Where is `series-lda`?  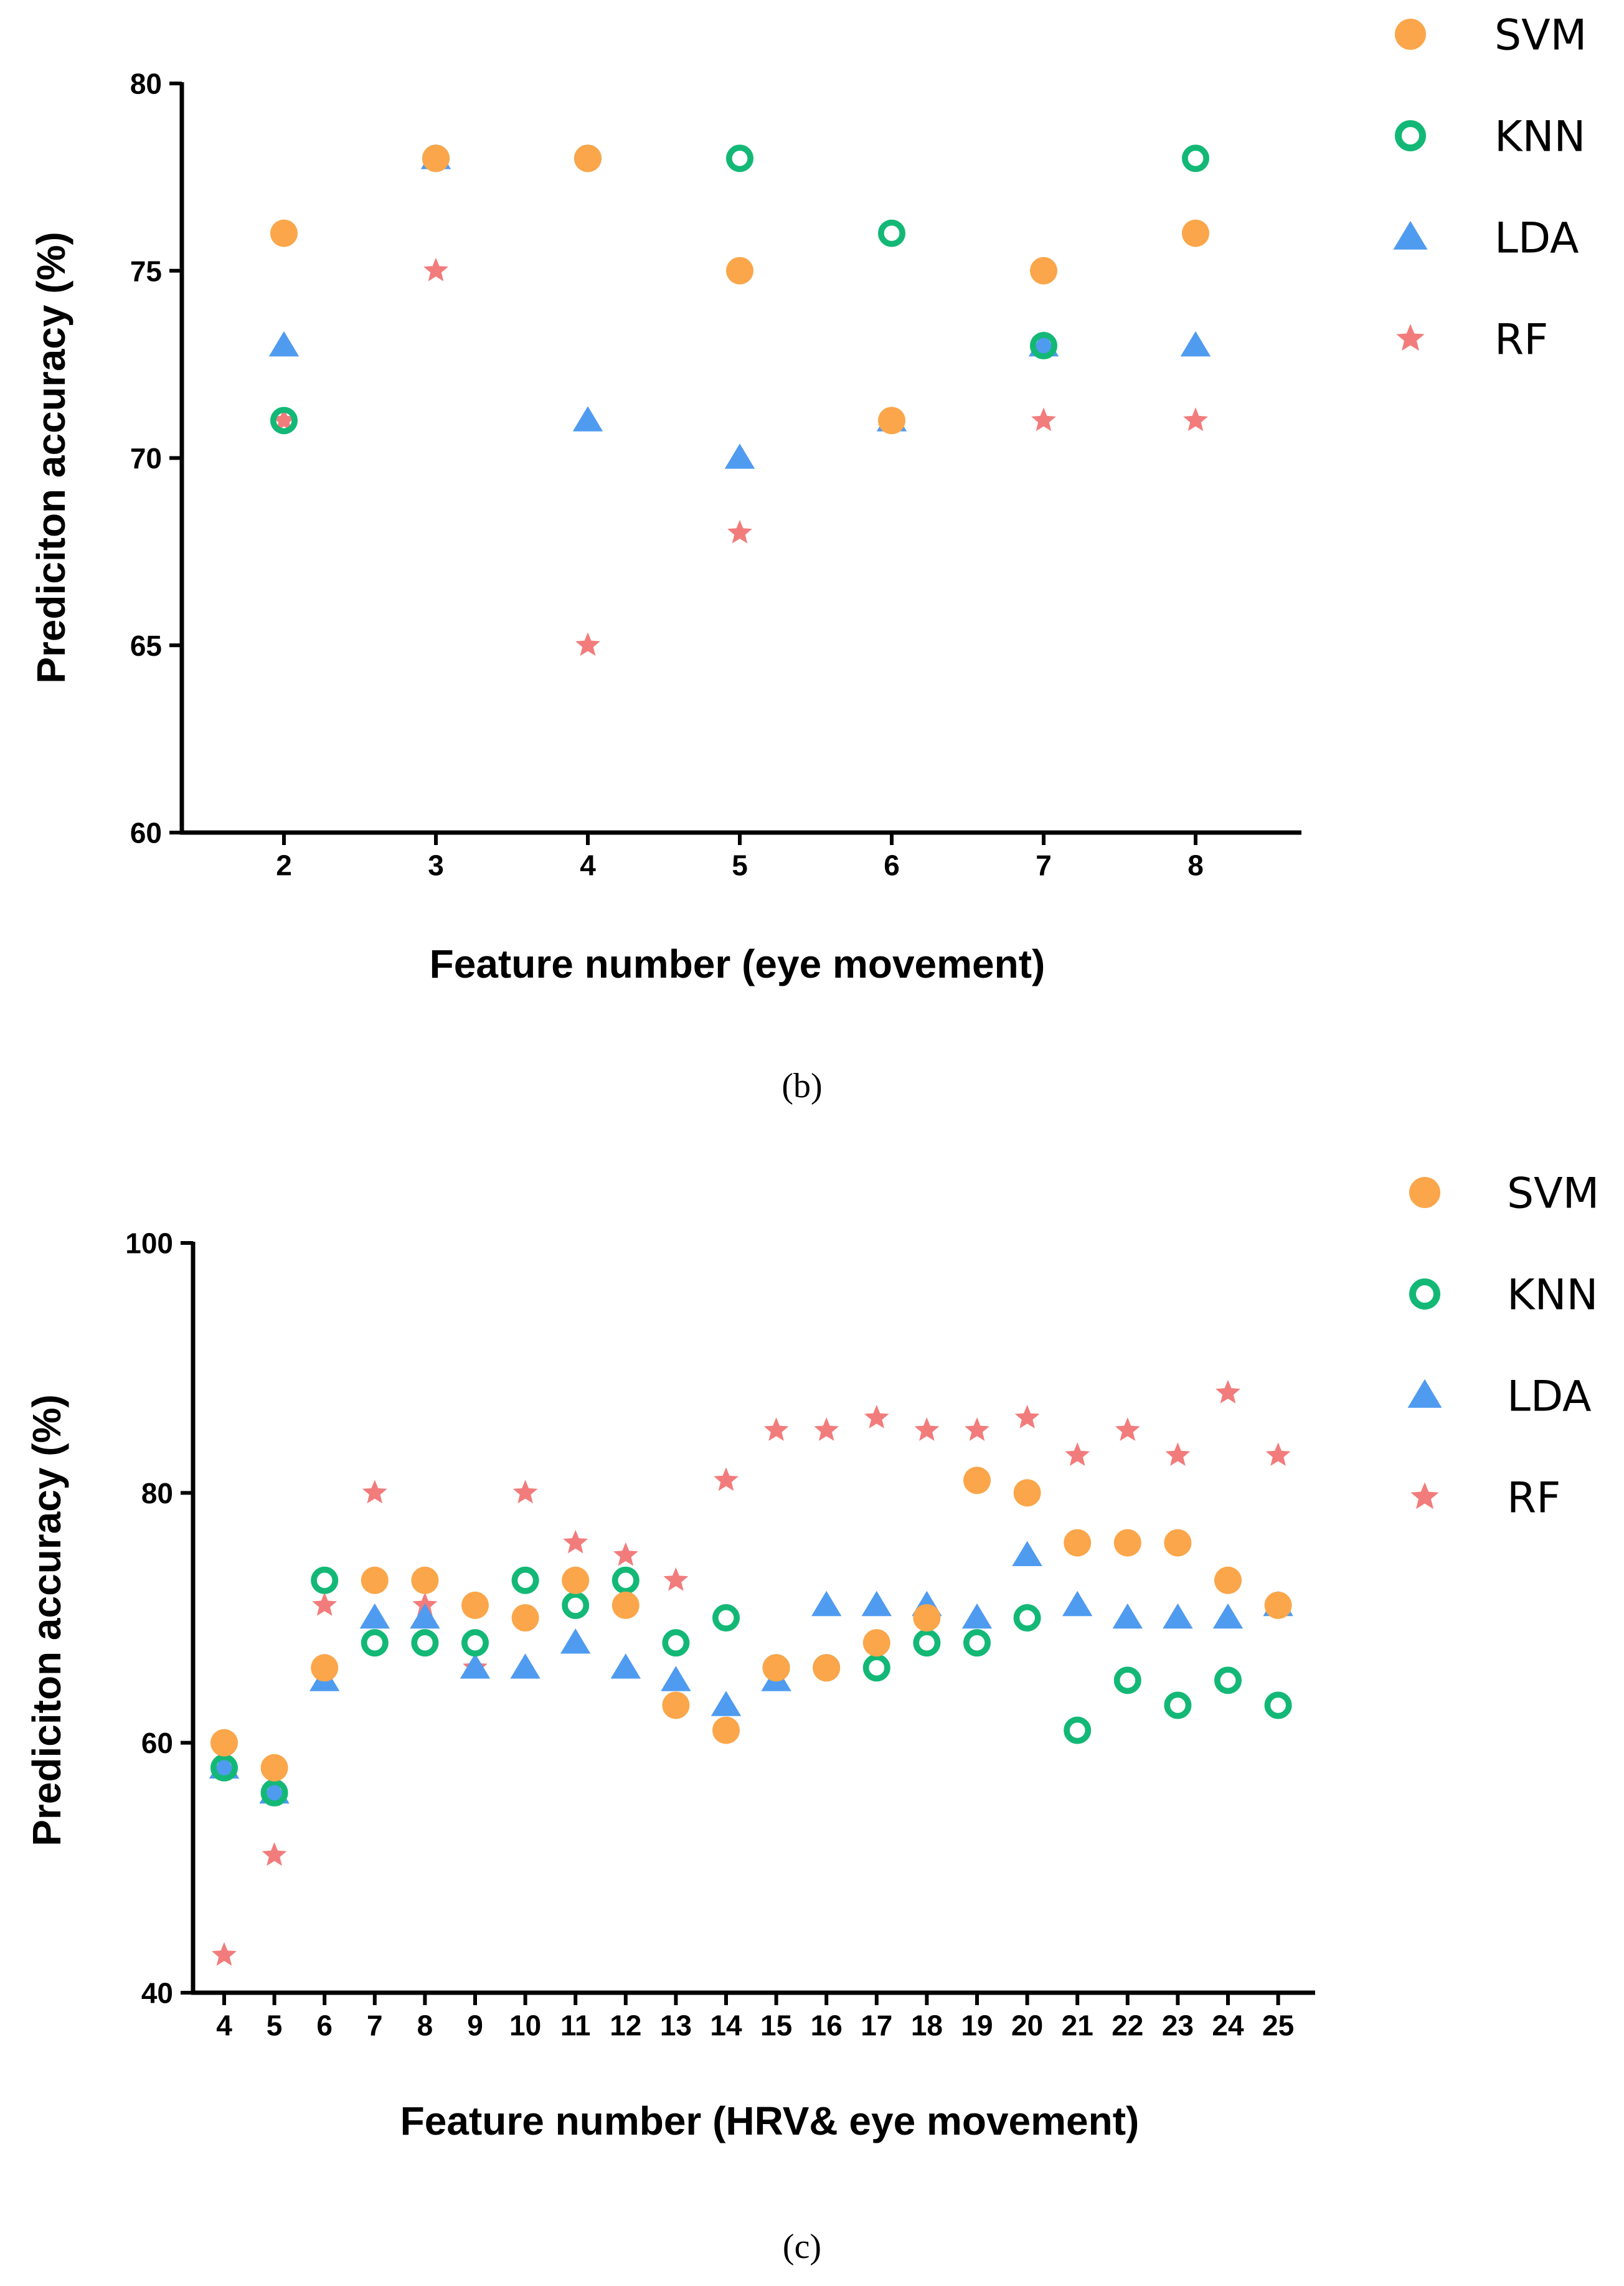 series-lda is located at coordinates (739, 306).